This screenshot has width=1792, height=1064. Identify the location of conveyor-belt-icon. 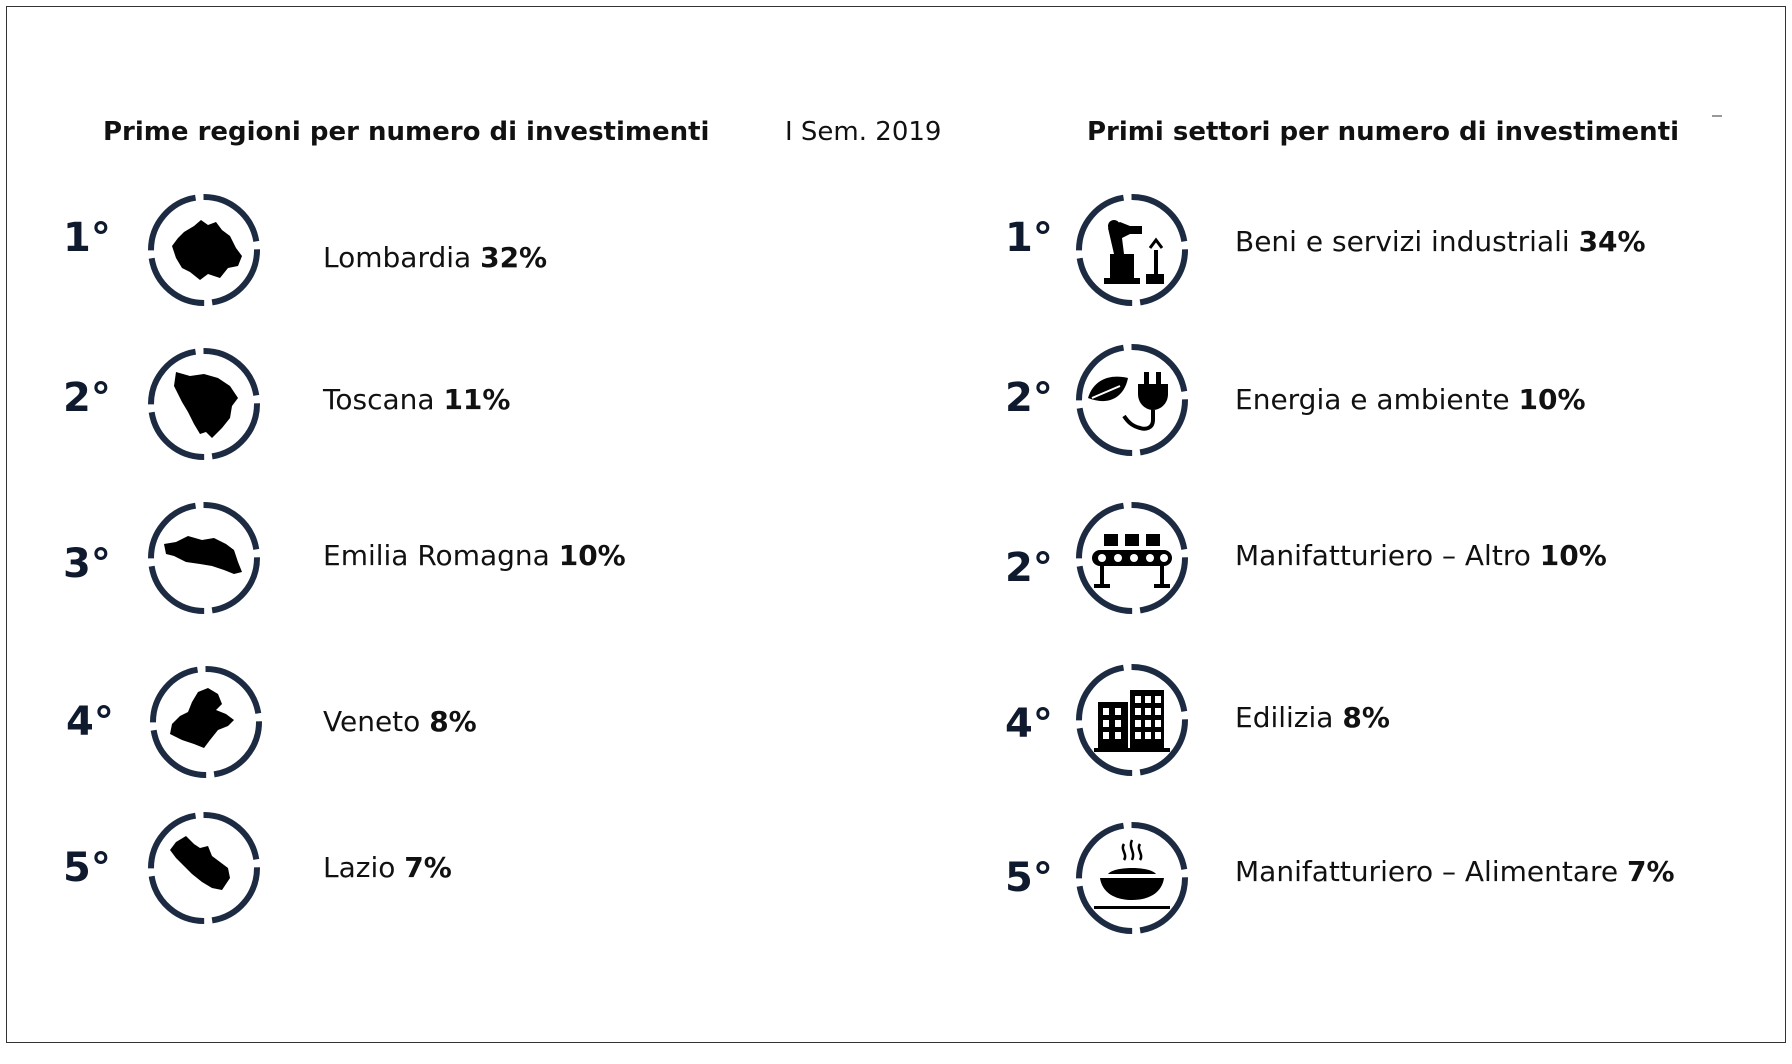
(1132, 558).